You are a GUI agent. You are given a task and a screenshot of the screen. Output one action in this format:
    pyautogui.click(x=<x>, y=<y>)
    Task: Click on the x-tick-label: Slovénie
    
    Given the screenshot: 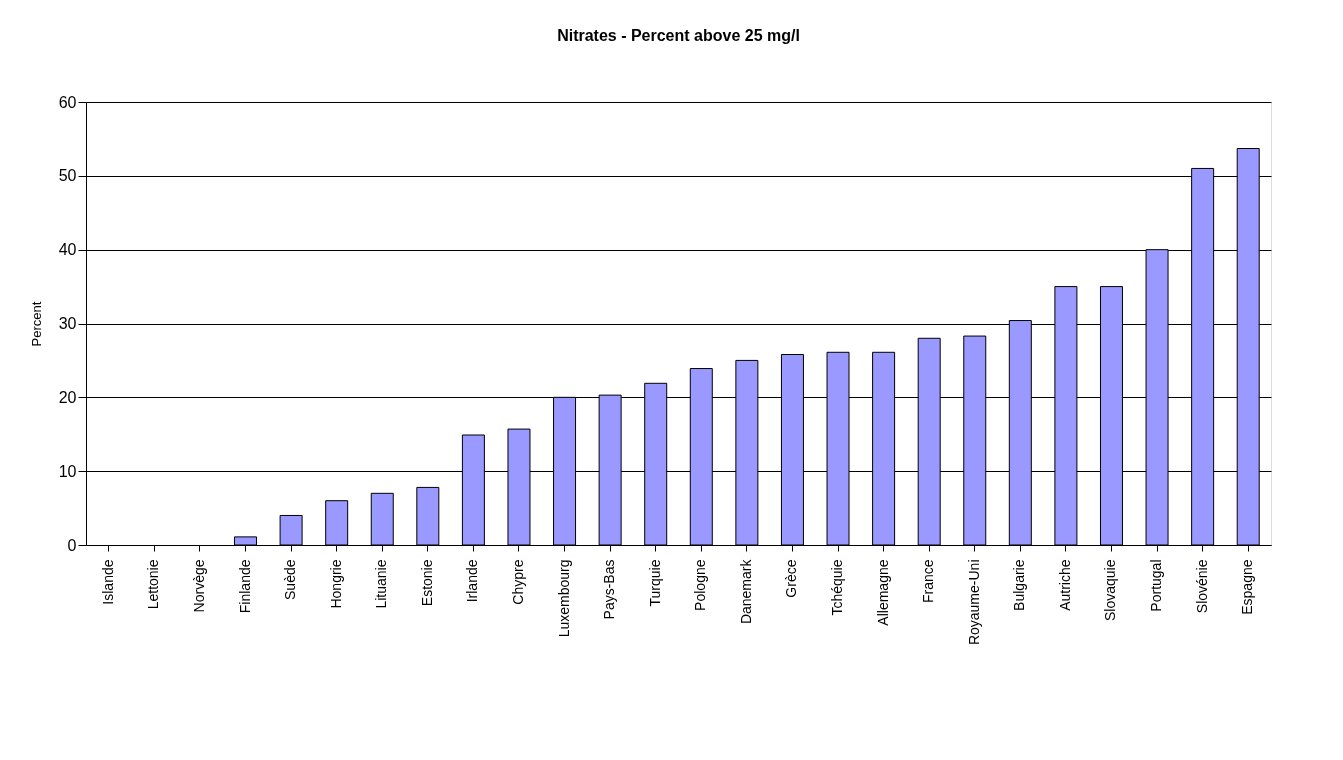 What is the action you would take?
    pyautogui.click(x=1201, y=586)
    